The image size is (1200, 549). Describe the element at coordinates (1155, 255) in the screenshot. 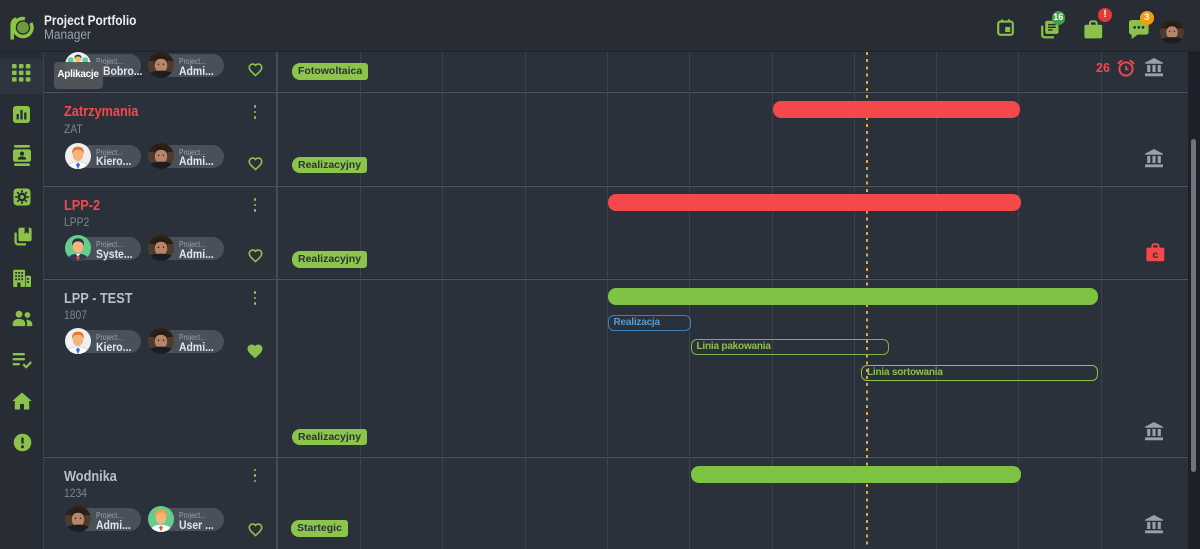

I see `svg-text: c` at that location.